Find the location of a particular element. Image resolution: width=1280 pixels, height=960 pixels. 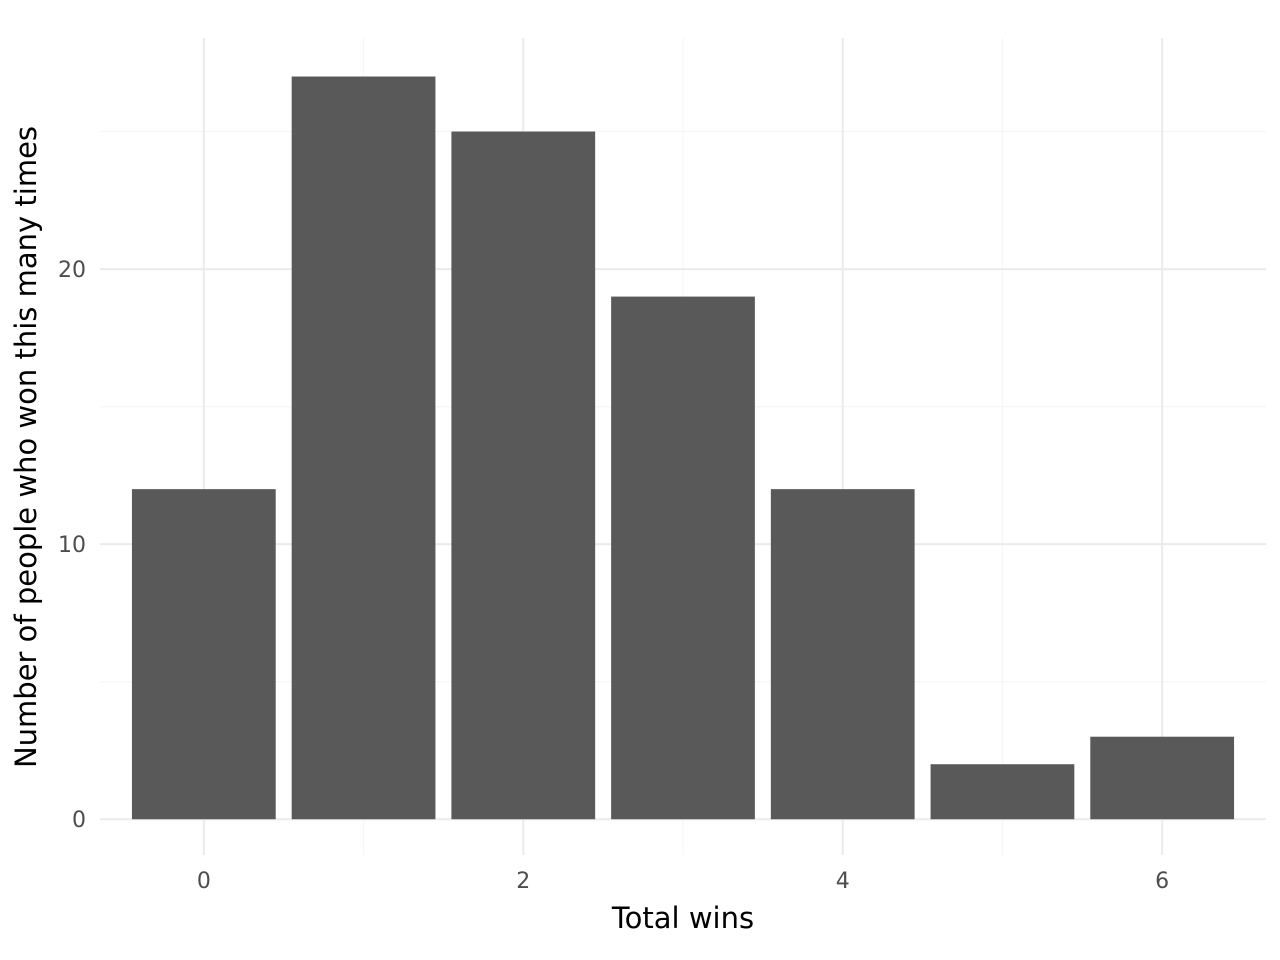

x-tick-label-6: 6 is located at coordinates (1162, 881).